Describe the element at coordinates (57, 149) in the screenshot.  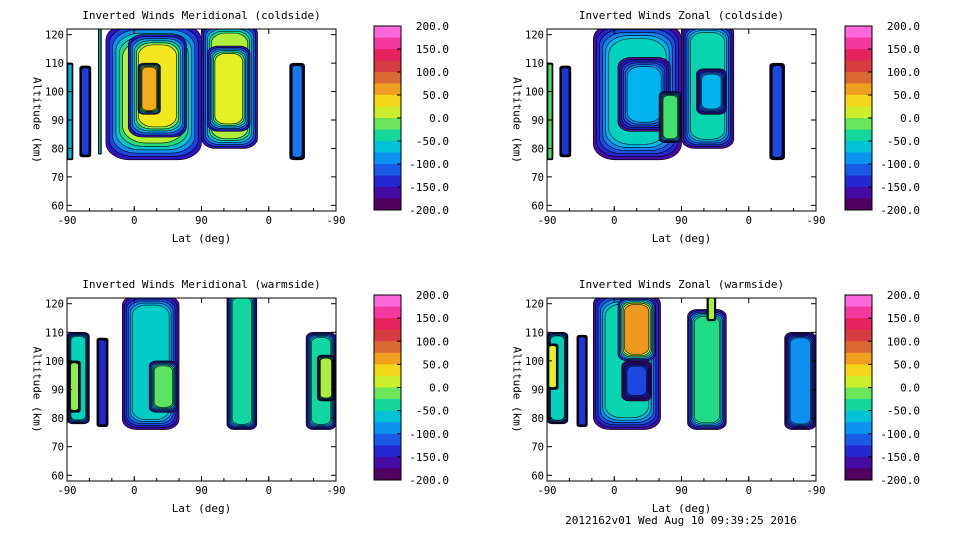
I see `y-tick-label: 80` at that location.